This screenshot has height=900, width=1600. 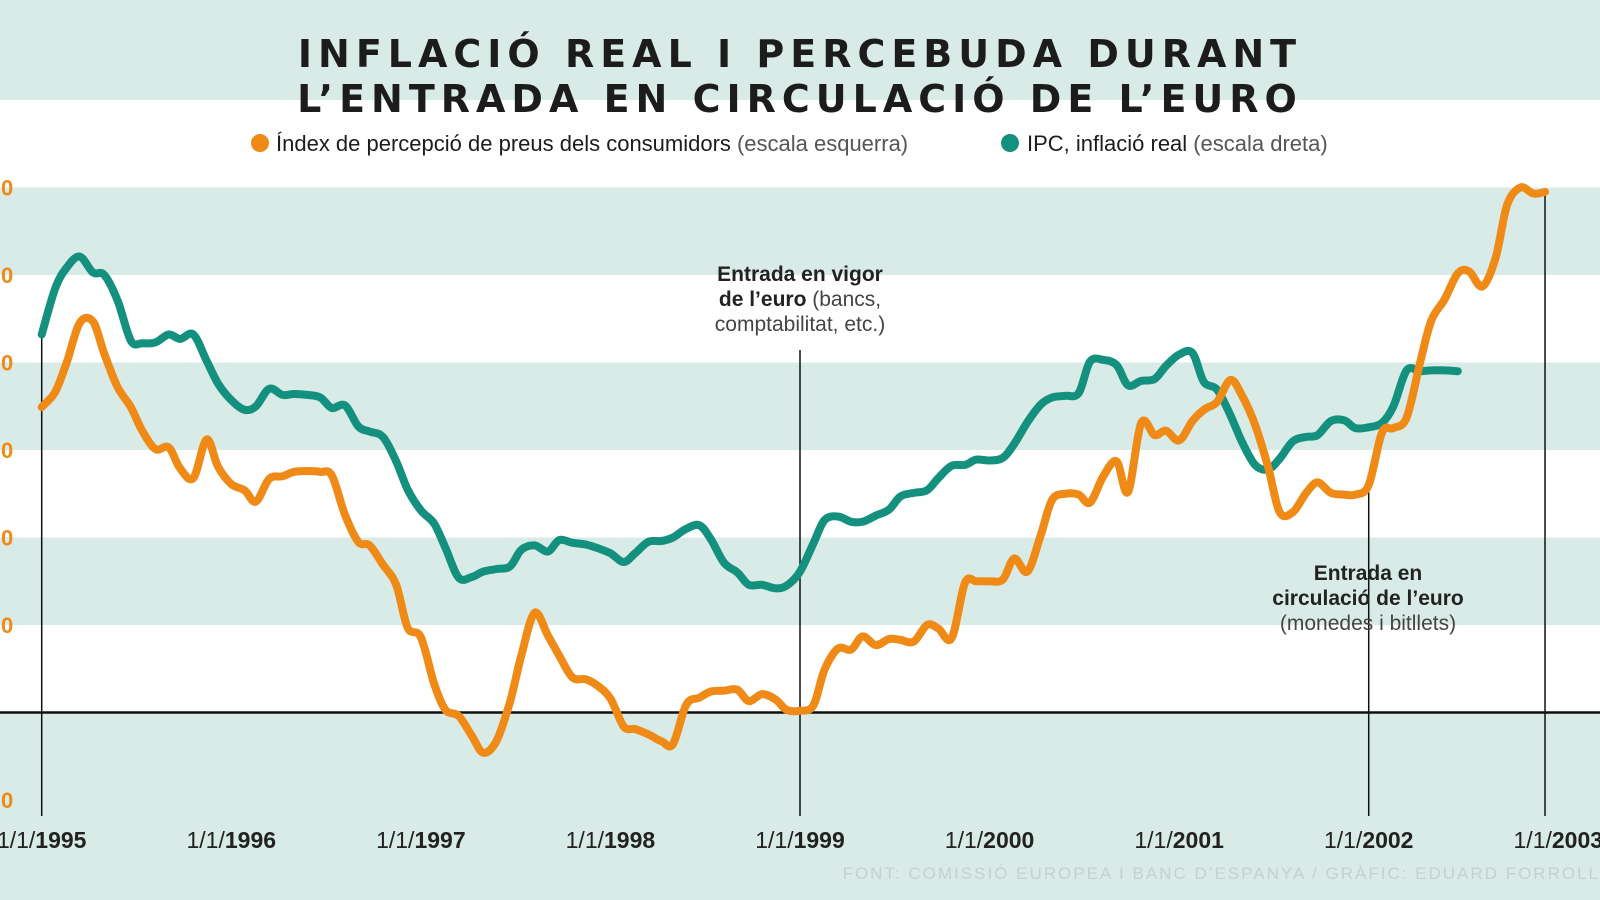 What do you see at coordinates (763, 299) in the screenshot?
I see `annotation-vigor-line2-bold: de l’euro` at bounding box center [763, 299].